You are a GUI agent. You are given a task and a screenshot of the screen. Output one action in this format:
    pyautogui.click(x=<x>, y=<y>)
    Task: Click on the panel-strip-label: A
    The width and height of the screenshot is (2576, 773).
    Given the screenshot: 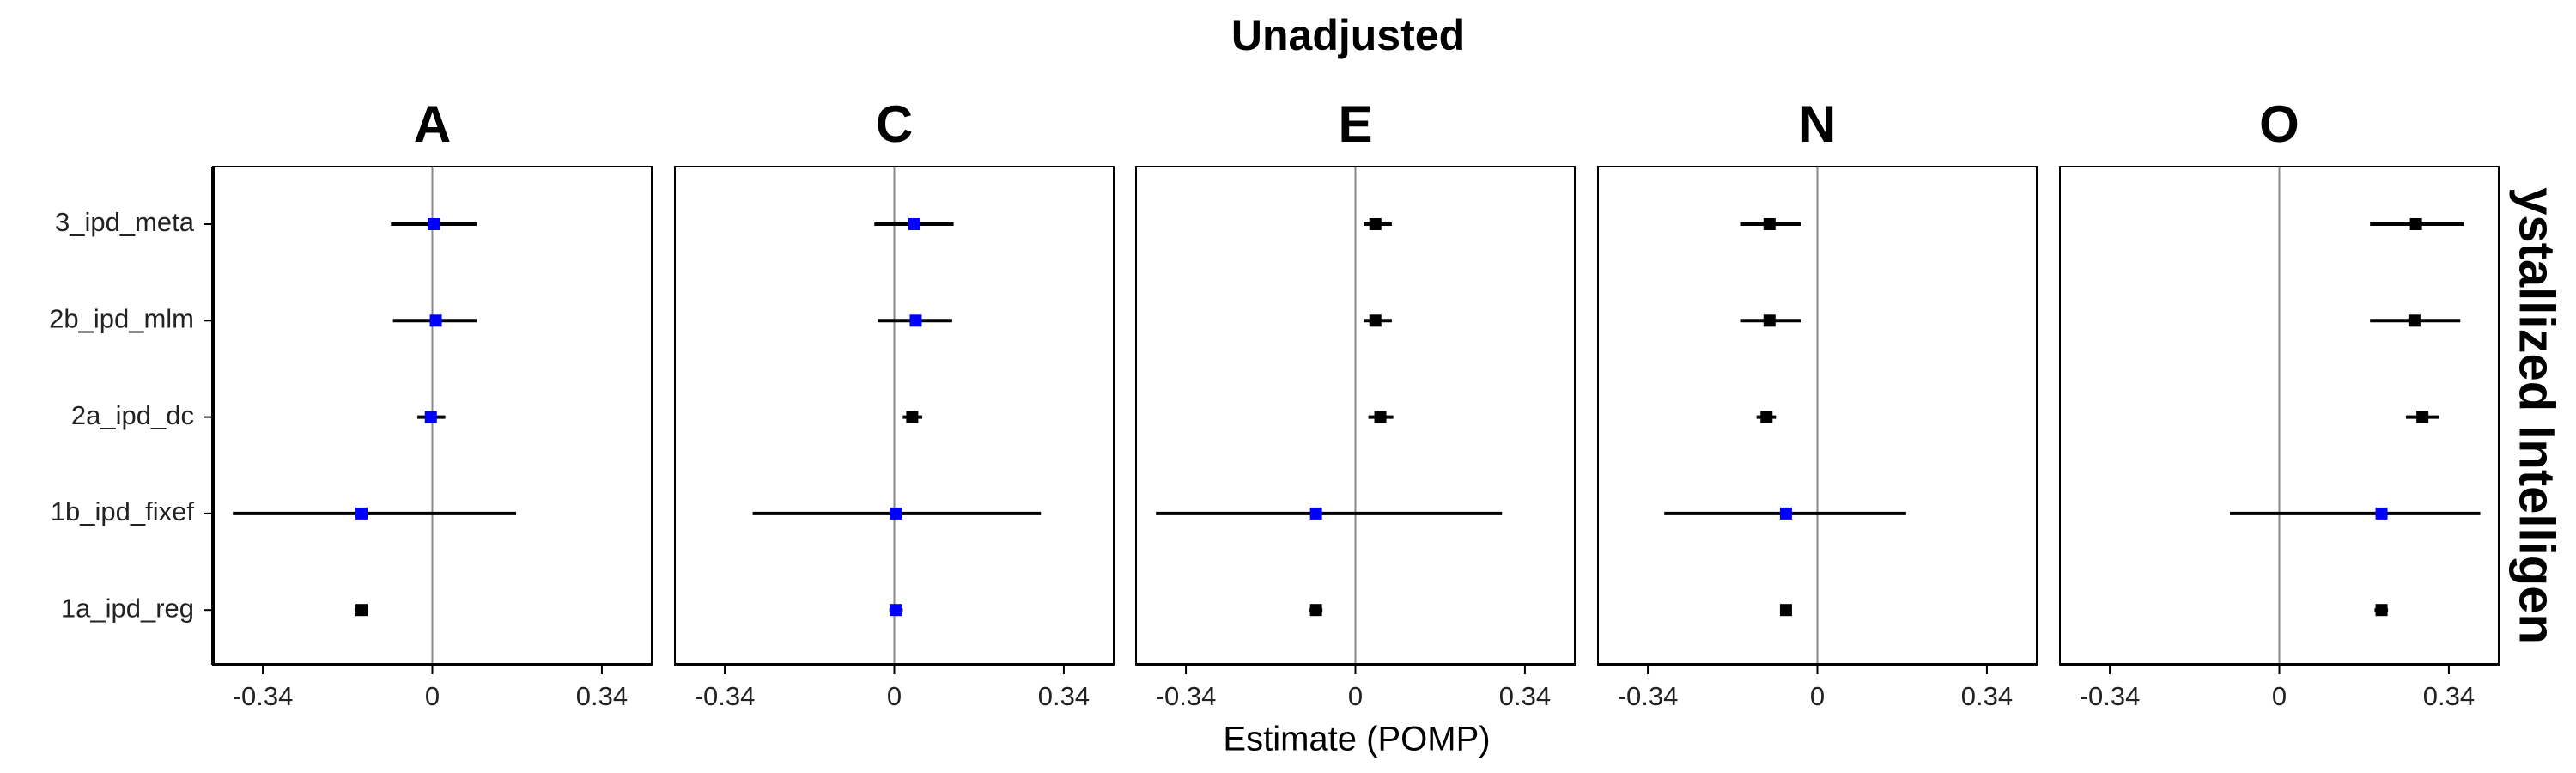 What is the action you would take?
    pyautogui.click(x=432, y=124)
    